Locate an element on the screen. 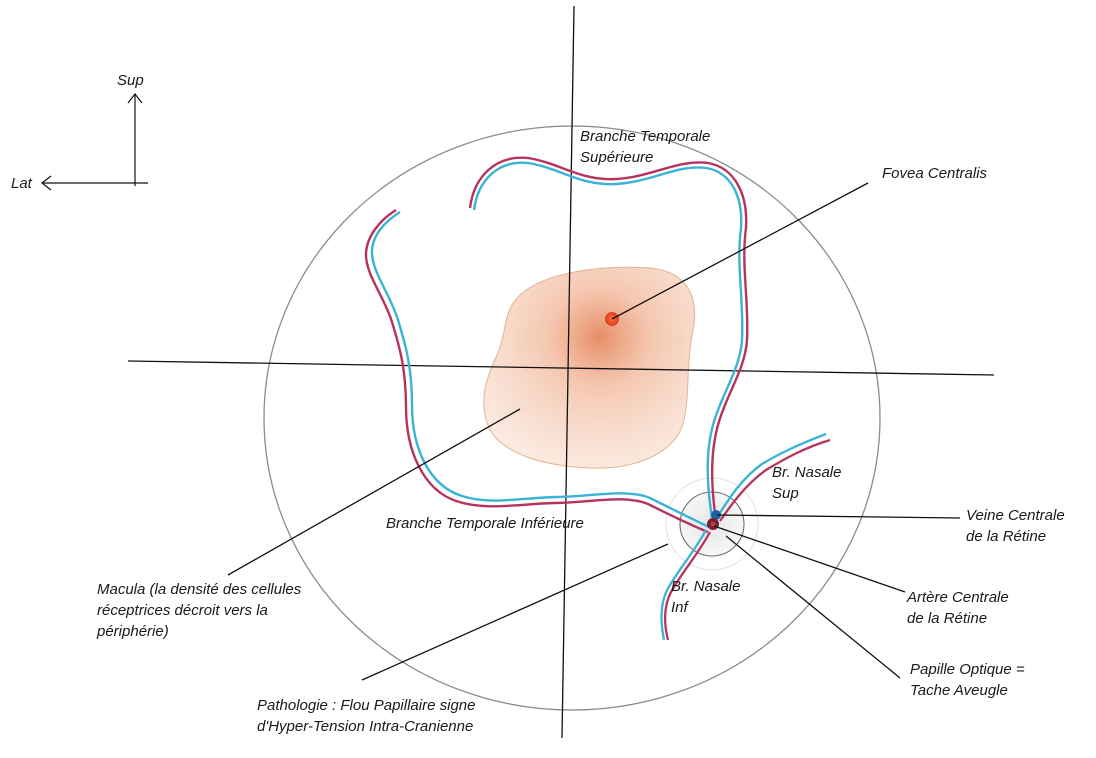 This screenshot has width=1096, height=758. label-br-nasale-inf-2: Inf is located at coordinates (679, 607).